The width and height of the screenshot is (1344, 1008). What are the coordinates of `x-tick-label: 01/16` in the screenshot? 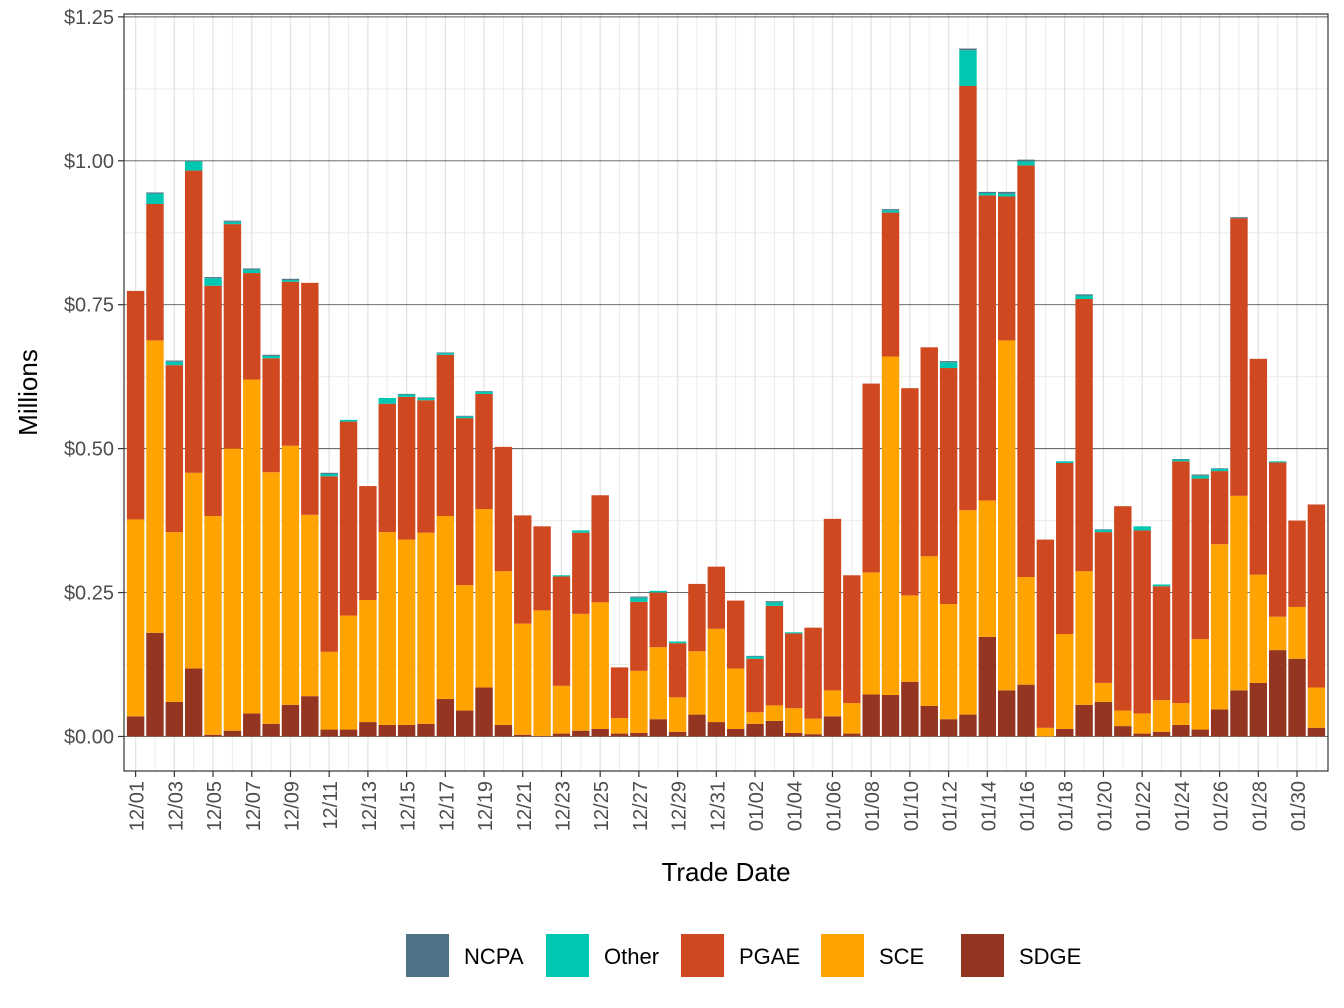 It's located at (1028, 806).